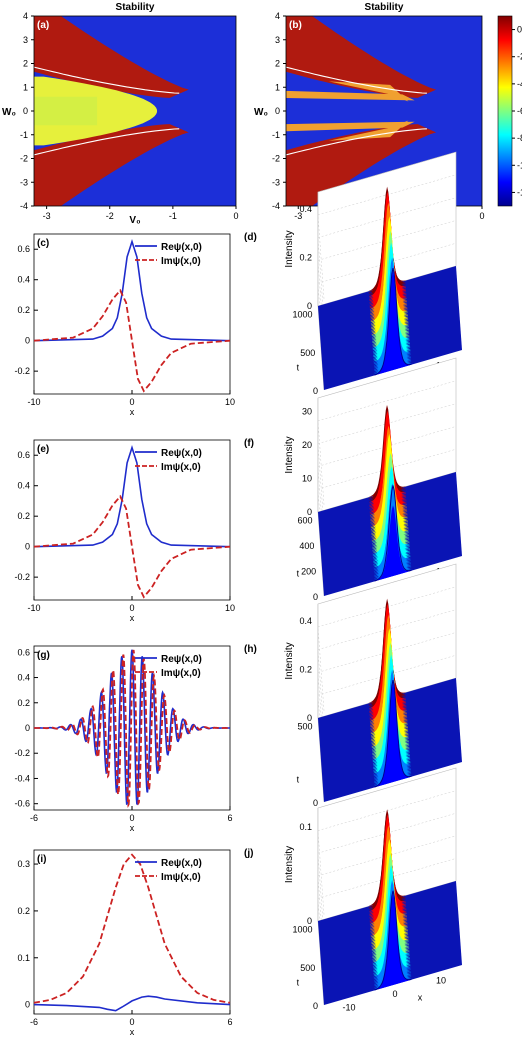 The image size is (522, 1045). Describe the element at coordinates (307, 353) in the screenshot. I see `t-tick-label: 500` at that location.